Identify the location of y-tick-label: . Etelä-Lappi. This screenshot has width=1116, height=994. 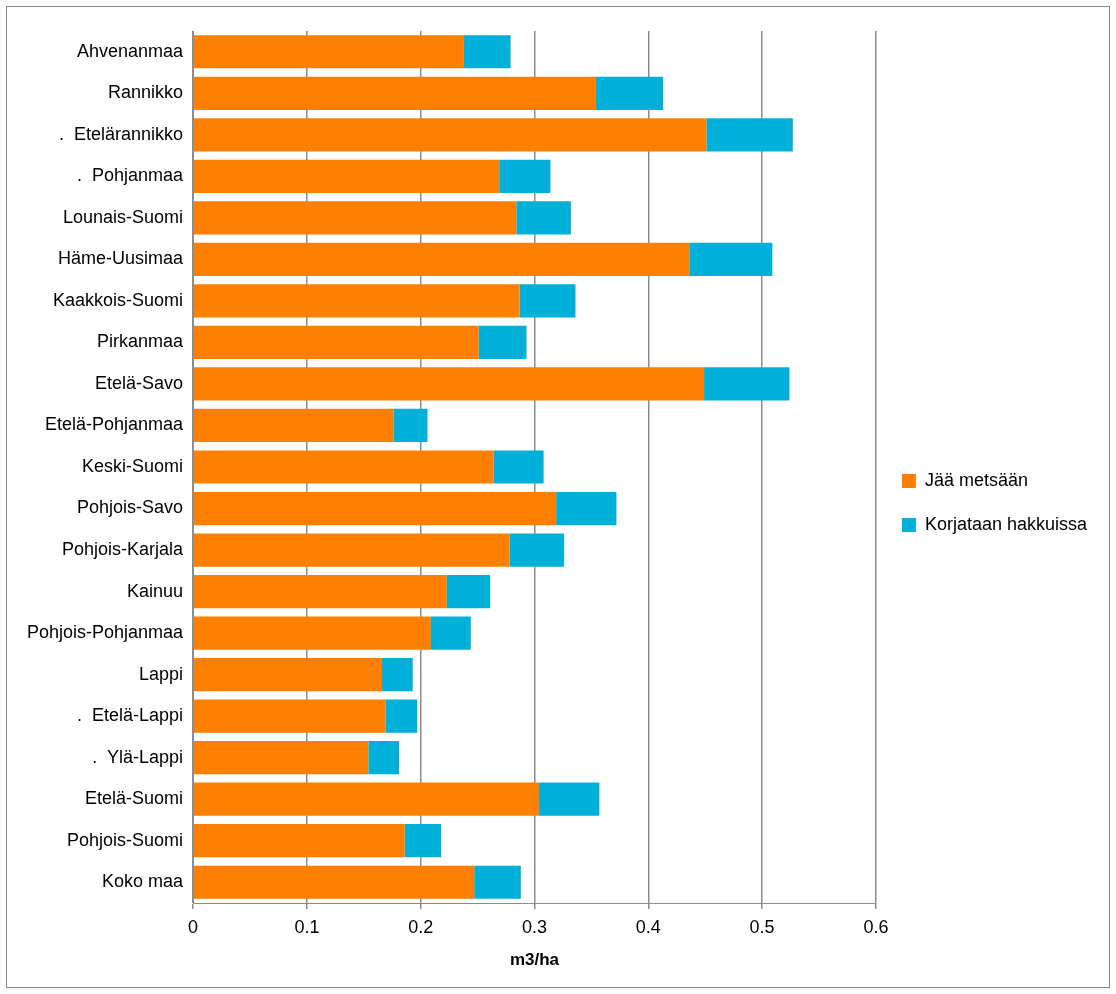
(130, 715).